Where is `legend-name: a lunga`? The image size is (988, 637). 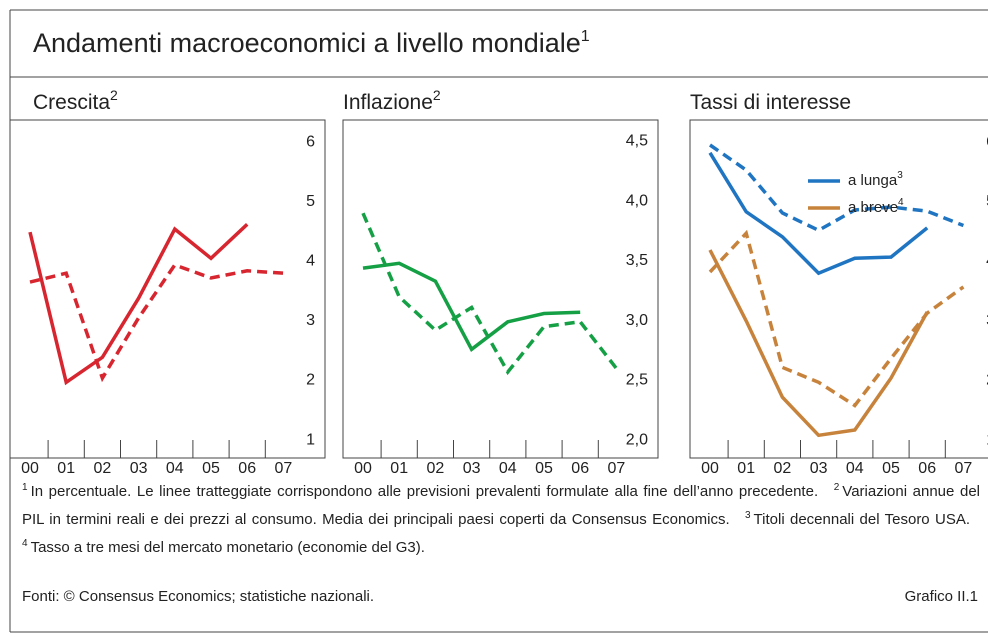
legend-name: a lunga is located at coordinates (873, 180).